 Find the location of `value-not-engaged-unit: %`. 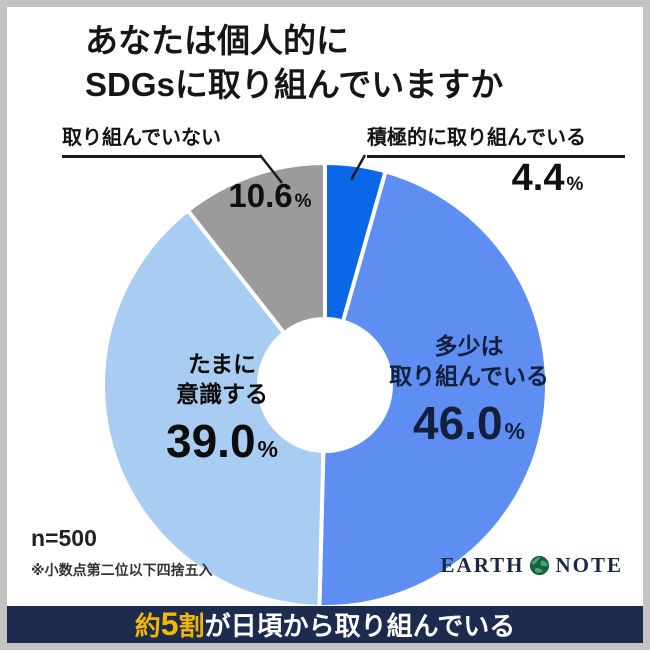

value-not-engaged-unit: % is located at coordinates (303, 201).